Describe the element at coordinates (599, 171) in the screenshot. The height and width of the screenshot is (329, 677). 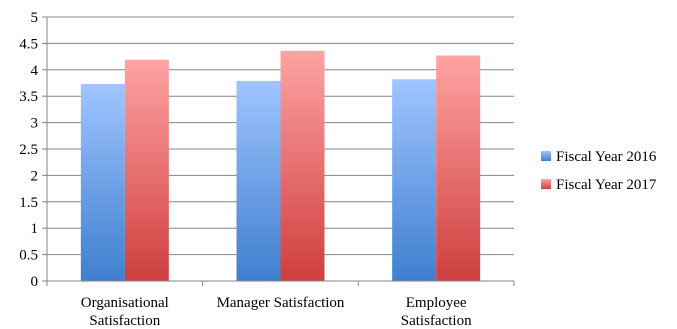
I see `legend: Fiscal Year 2016 Fiscal Year 2017` at that location.